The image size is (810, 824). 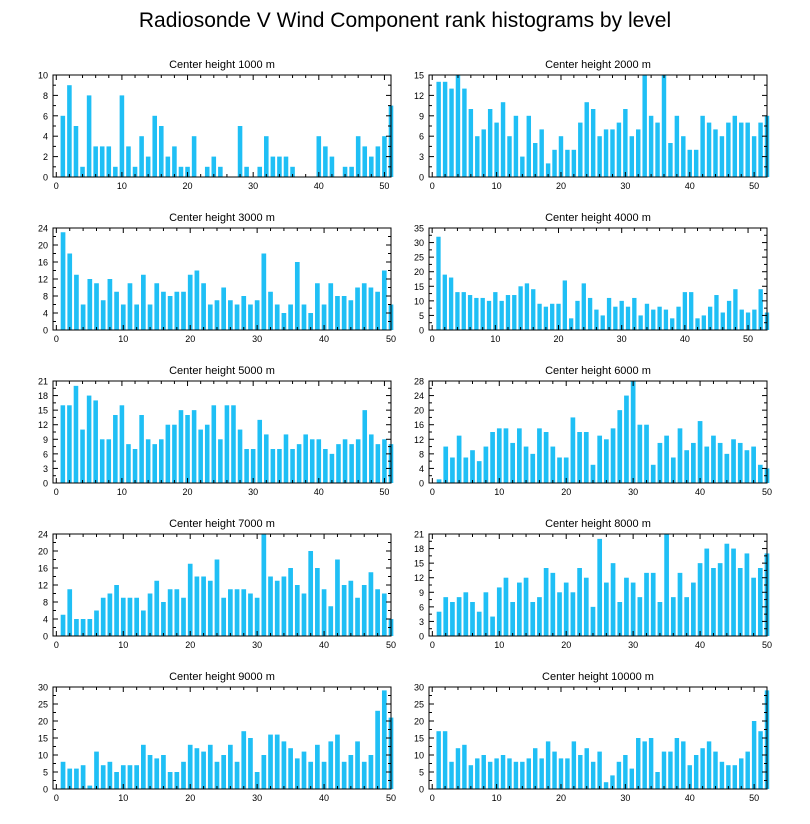 I want to click on panel-title: Center height 7000 m, so click(x=222, y=524).